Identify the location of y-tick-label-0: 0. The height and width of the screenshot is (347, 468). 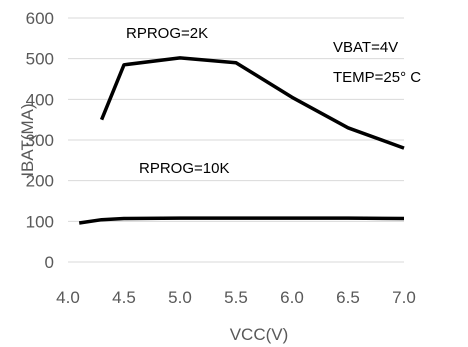
(49, 262).